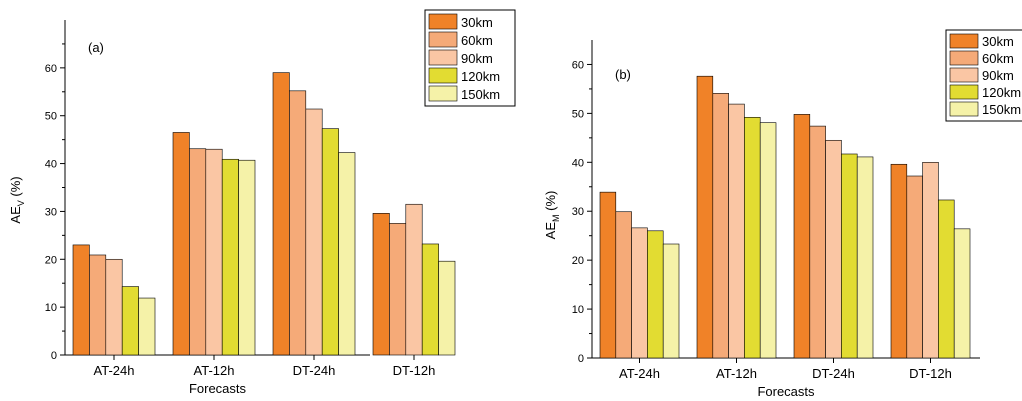 The height and width of the screenshot is (401, 1022). I want to click on panel-label: (a), so click(96, 47).